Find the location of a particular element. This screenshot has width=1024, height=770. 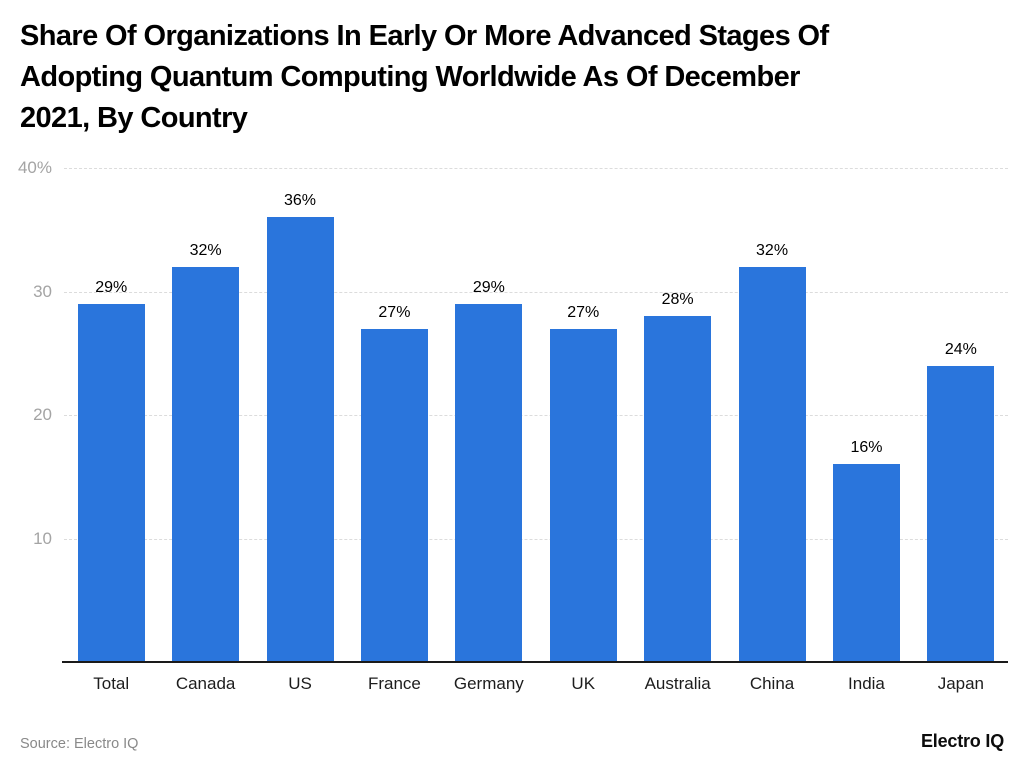

bar-slot: 16% is located at coordinates (866, 415).